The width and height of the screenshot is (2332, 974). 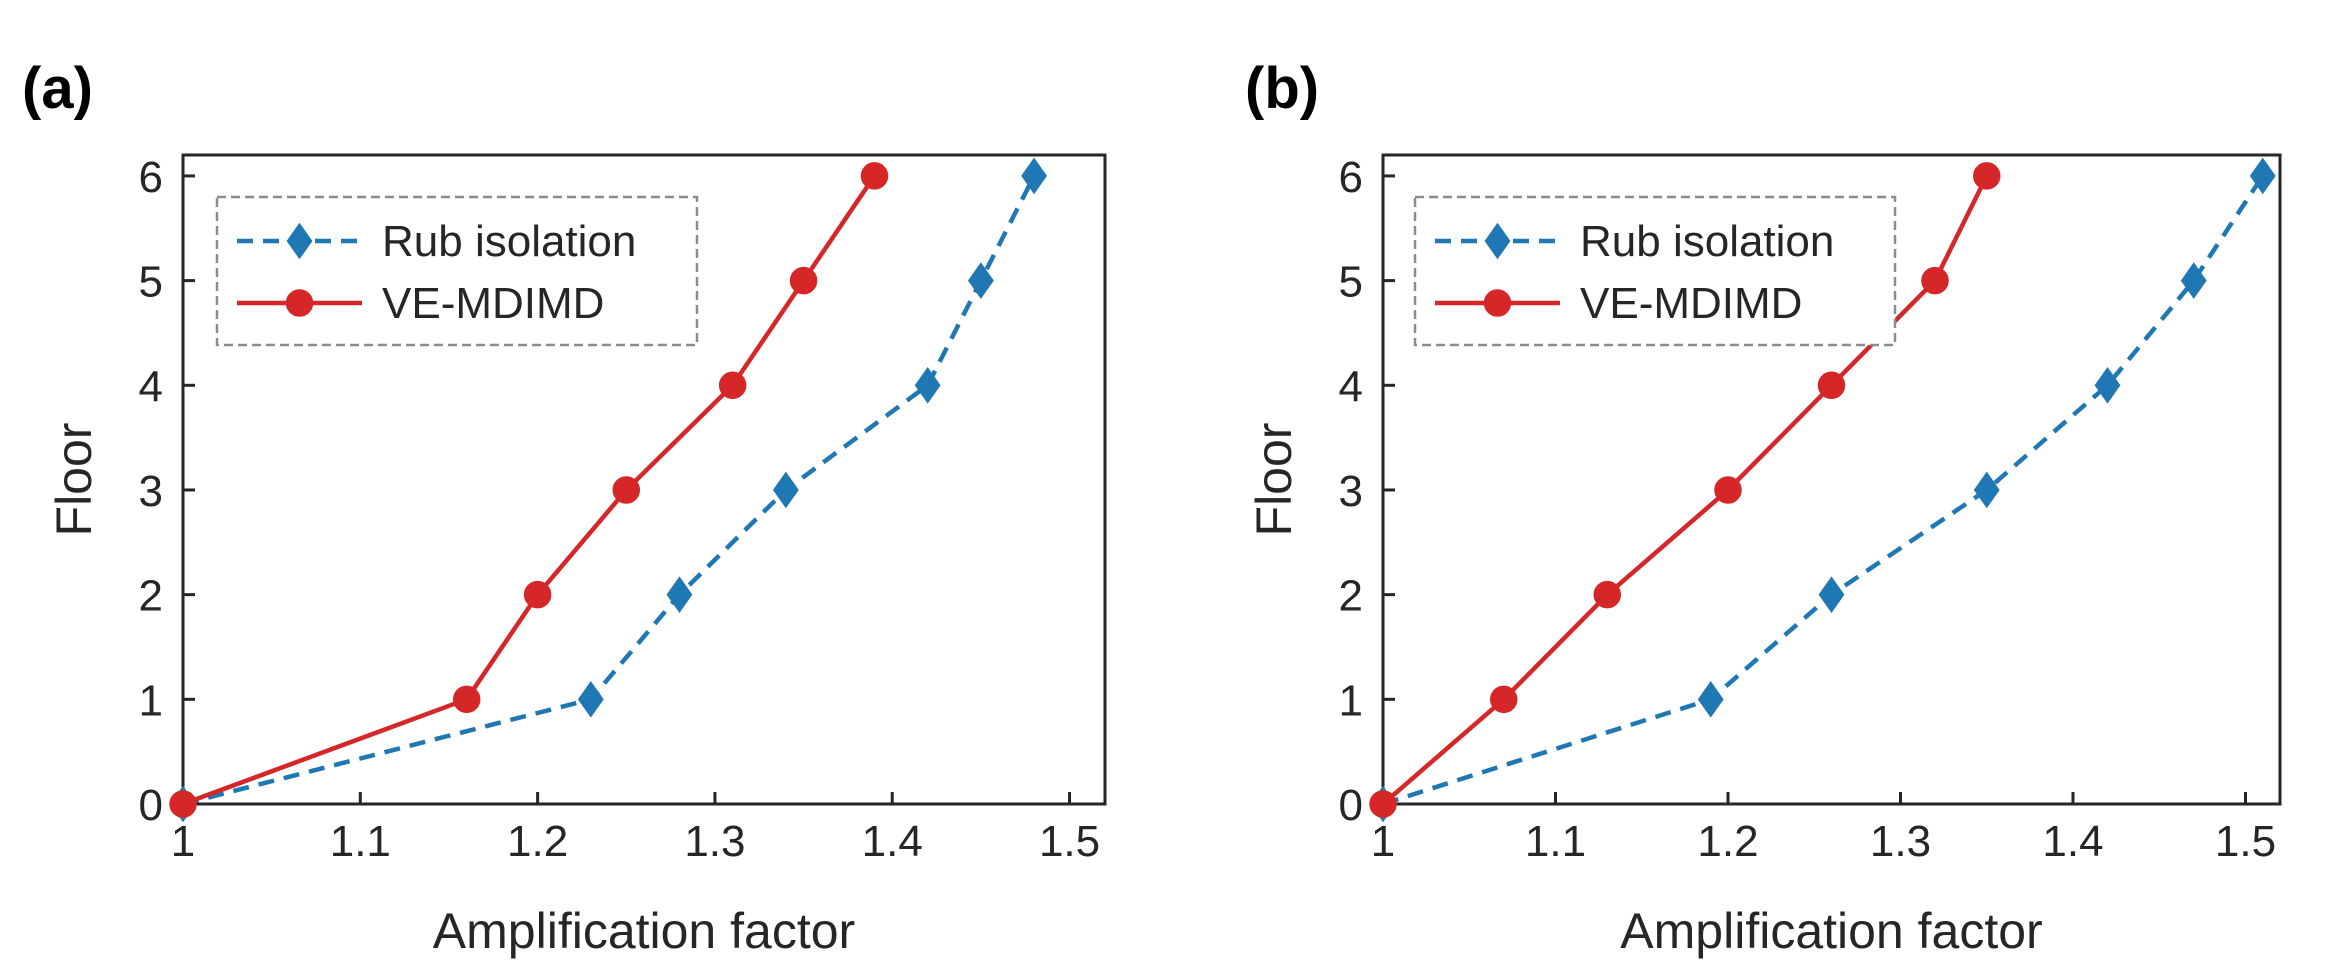 I want to click on panel-a-y-tick-label: 1, so click(x=151, y=700).